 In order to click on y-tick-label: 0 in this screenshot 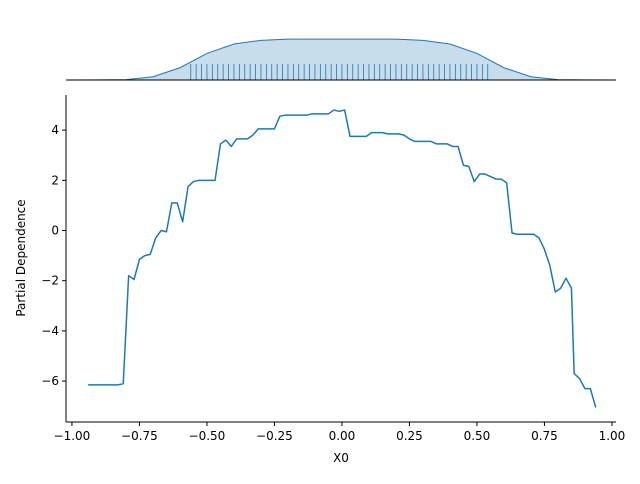, I will do `click(55, 231)`.